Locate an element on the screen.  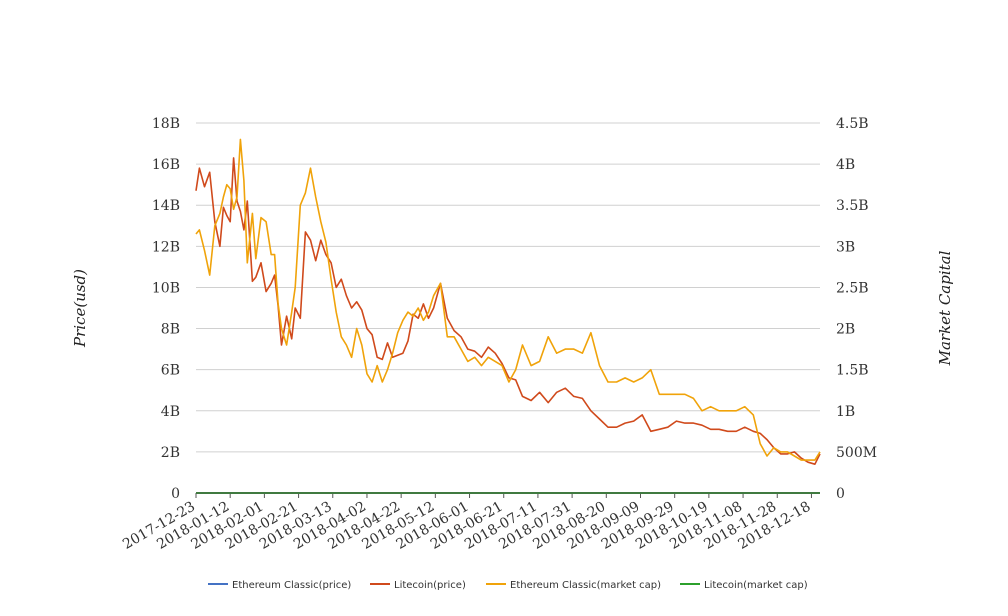
right-y-tick-label: 2B is located at coordinates (845, 330).